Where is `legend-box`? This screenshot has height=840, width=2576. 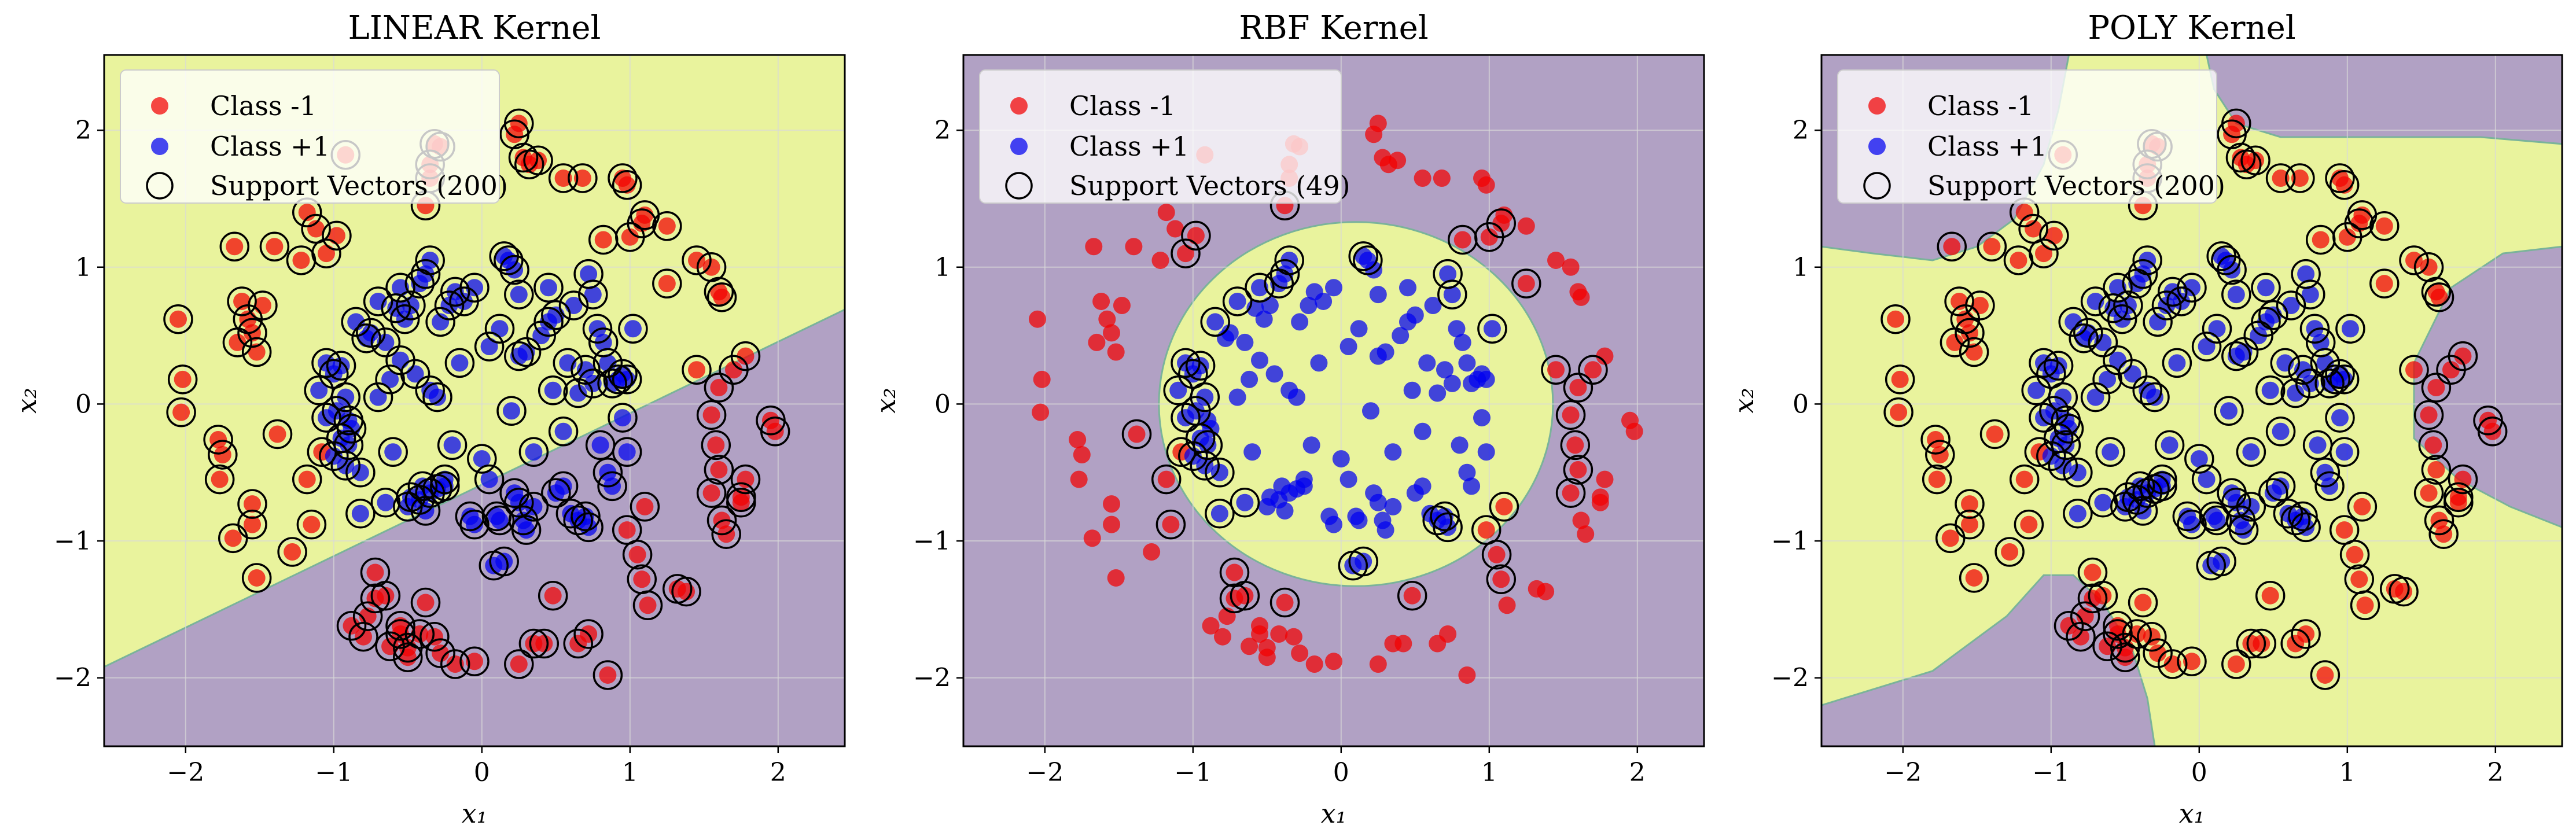 legend-box is located at coordinates (2027, 136).